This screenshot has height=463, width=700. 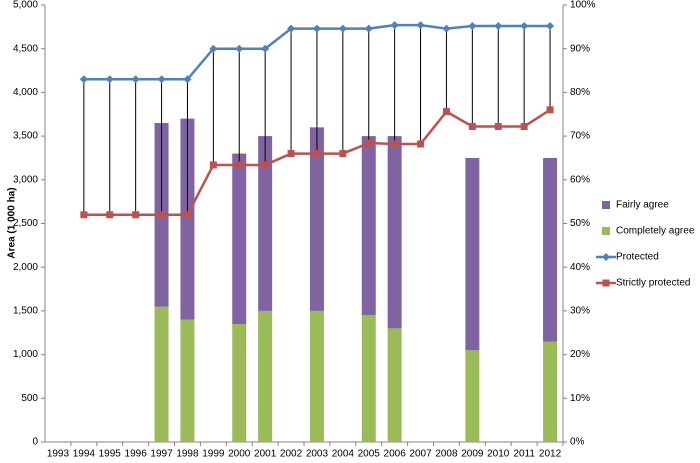 What do you see at coordinates (343, 453) in the screenshot?
I see `x-tick-label: 2004` at bounding box center [343, 453].